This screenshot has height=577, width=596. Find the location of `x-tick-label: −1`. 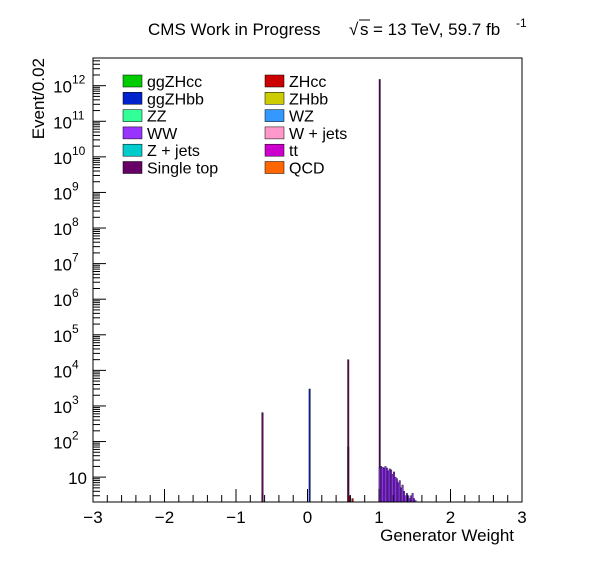

x-tick-label: −1 is located at coordinates (235, 517).